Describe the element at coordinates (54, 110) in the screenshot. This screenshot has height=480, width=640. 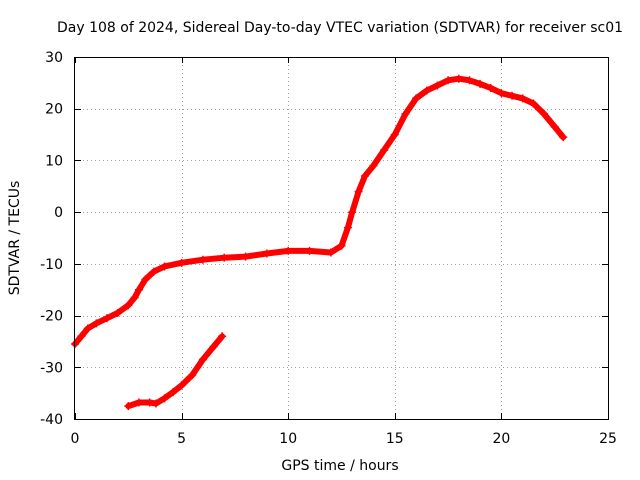
I see `y-tick-label: 20` at that location.